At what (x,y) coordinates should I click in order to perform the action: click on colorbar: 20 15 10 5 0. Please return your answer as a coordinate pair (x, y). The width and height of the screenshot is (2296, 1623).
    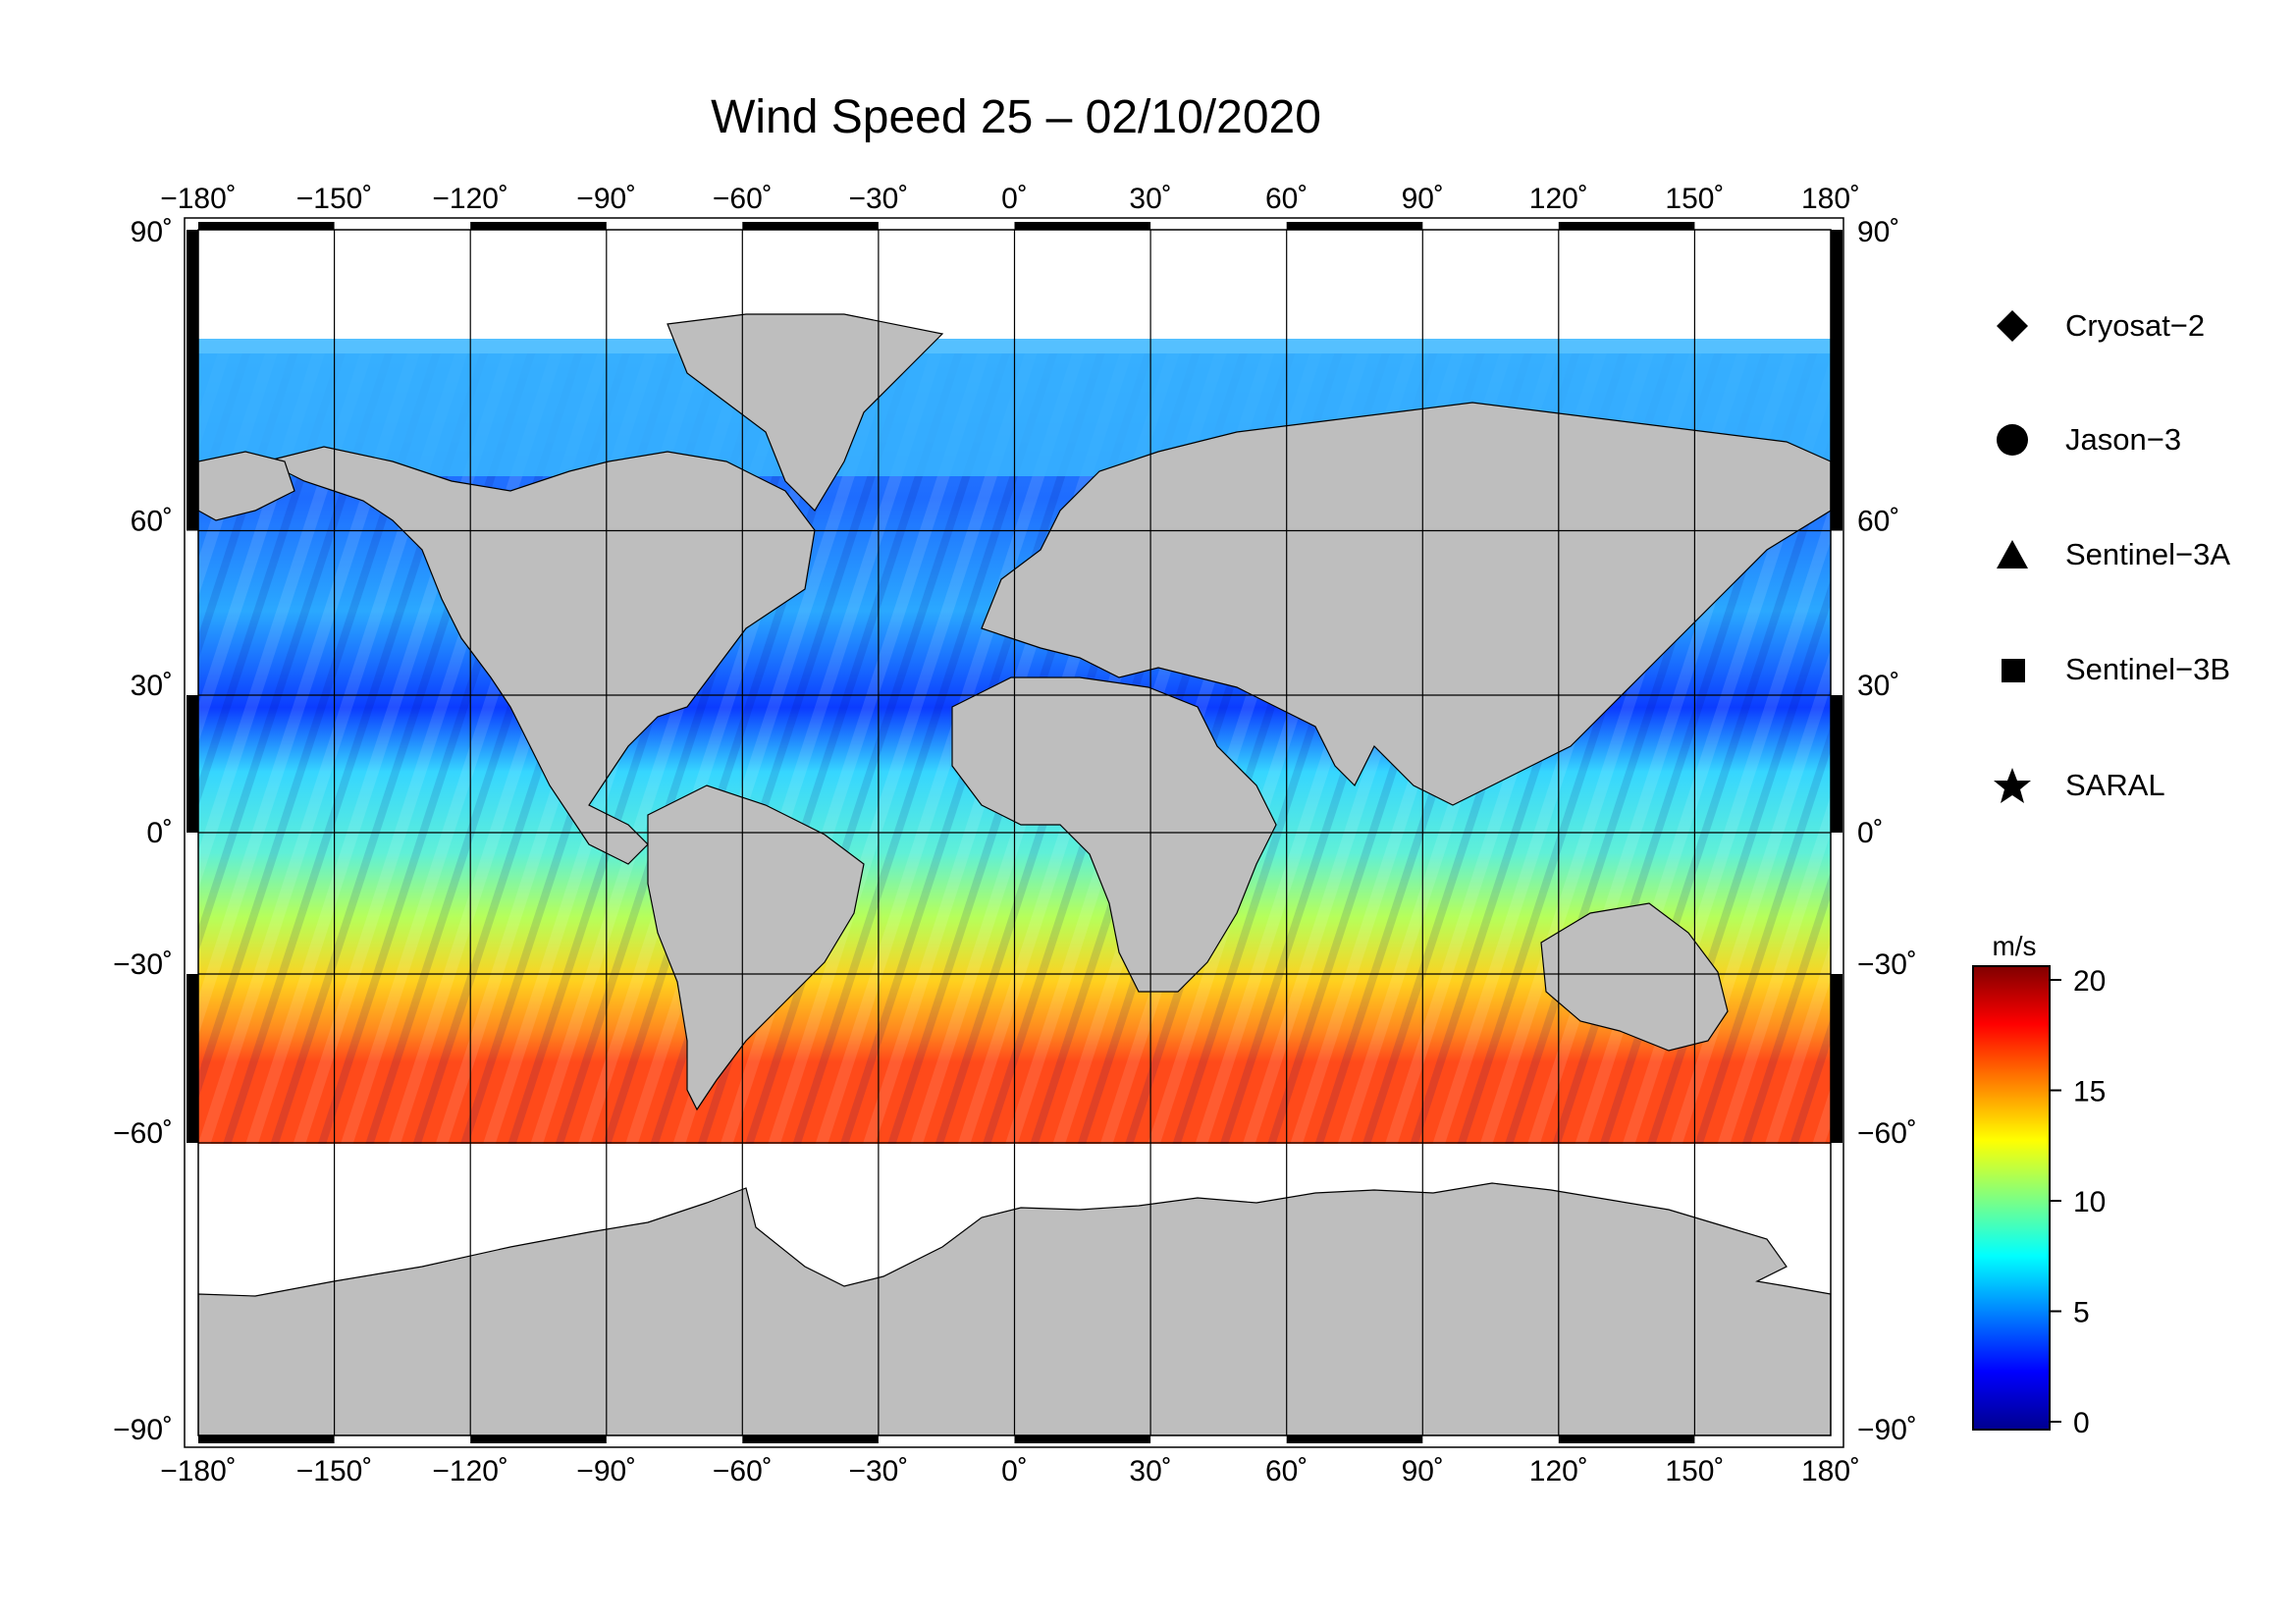
    Looking at the image, I should click on (2039, 1202).